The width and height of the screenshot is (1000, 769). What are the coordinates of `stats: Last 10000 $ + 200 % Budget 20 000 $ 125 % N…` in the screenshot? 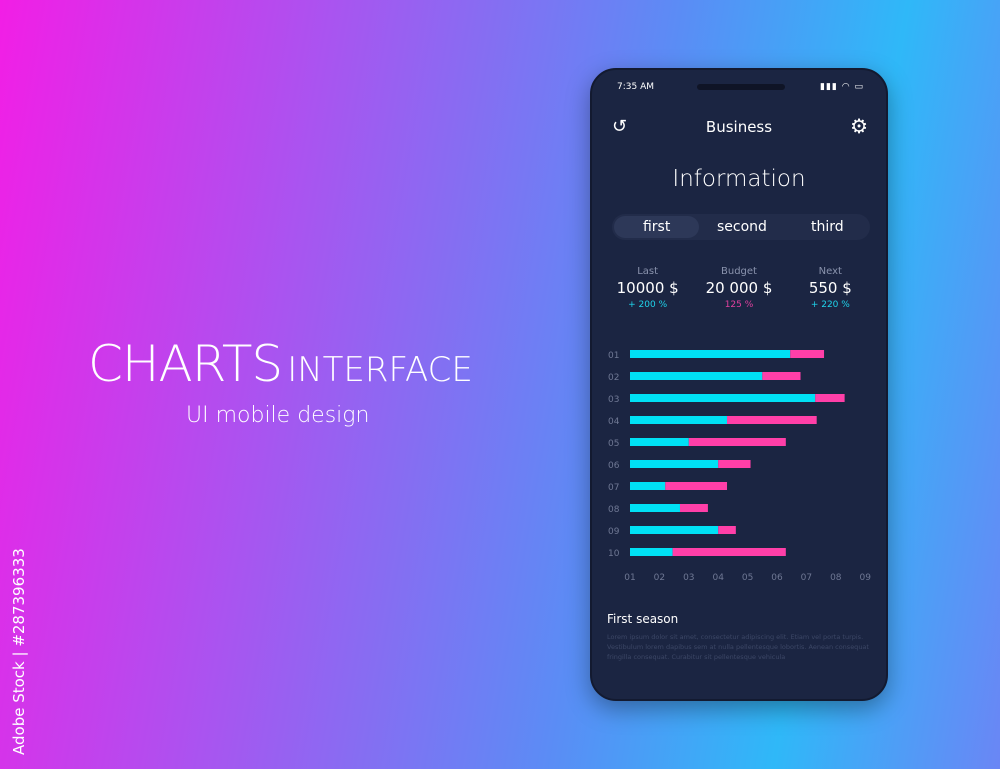 It's located at (739, 288).